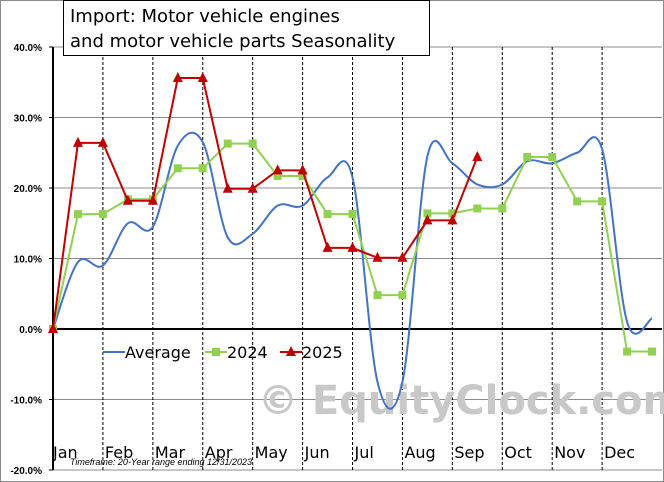 The image size is (664, 482). What do you see at coordinates (223, 352) in the screenshot?
I see `legend: Average 2024 2025` at bounding box center [223, 352].